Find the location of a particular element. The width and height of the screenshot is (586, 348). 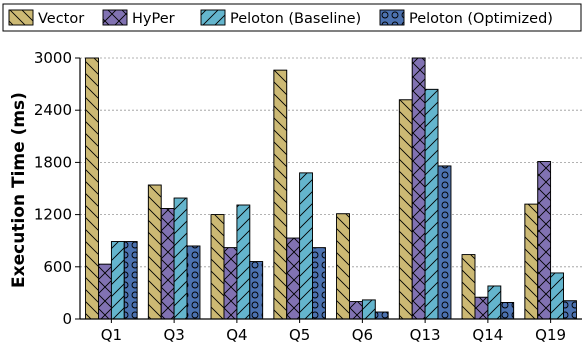

bar-vector-q13-hatch is located at coordinates (405, 209).